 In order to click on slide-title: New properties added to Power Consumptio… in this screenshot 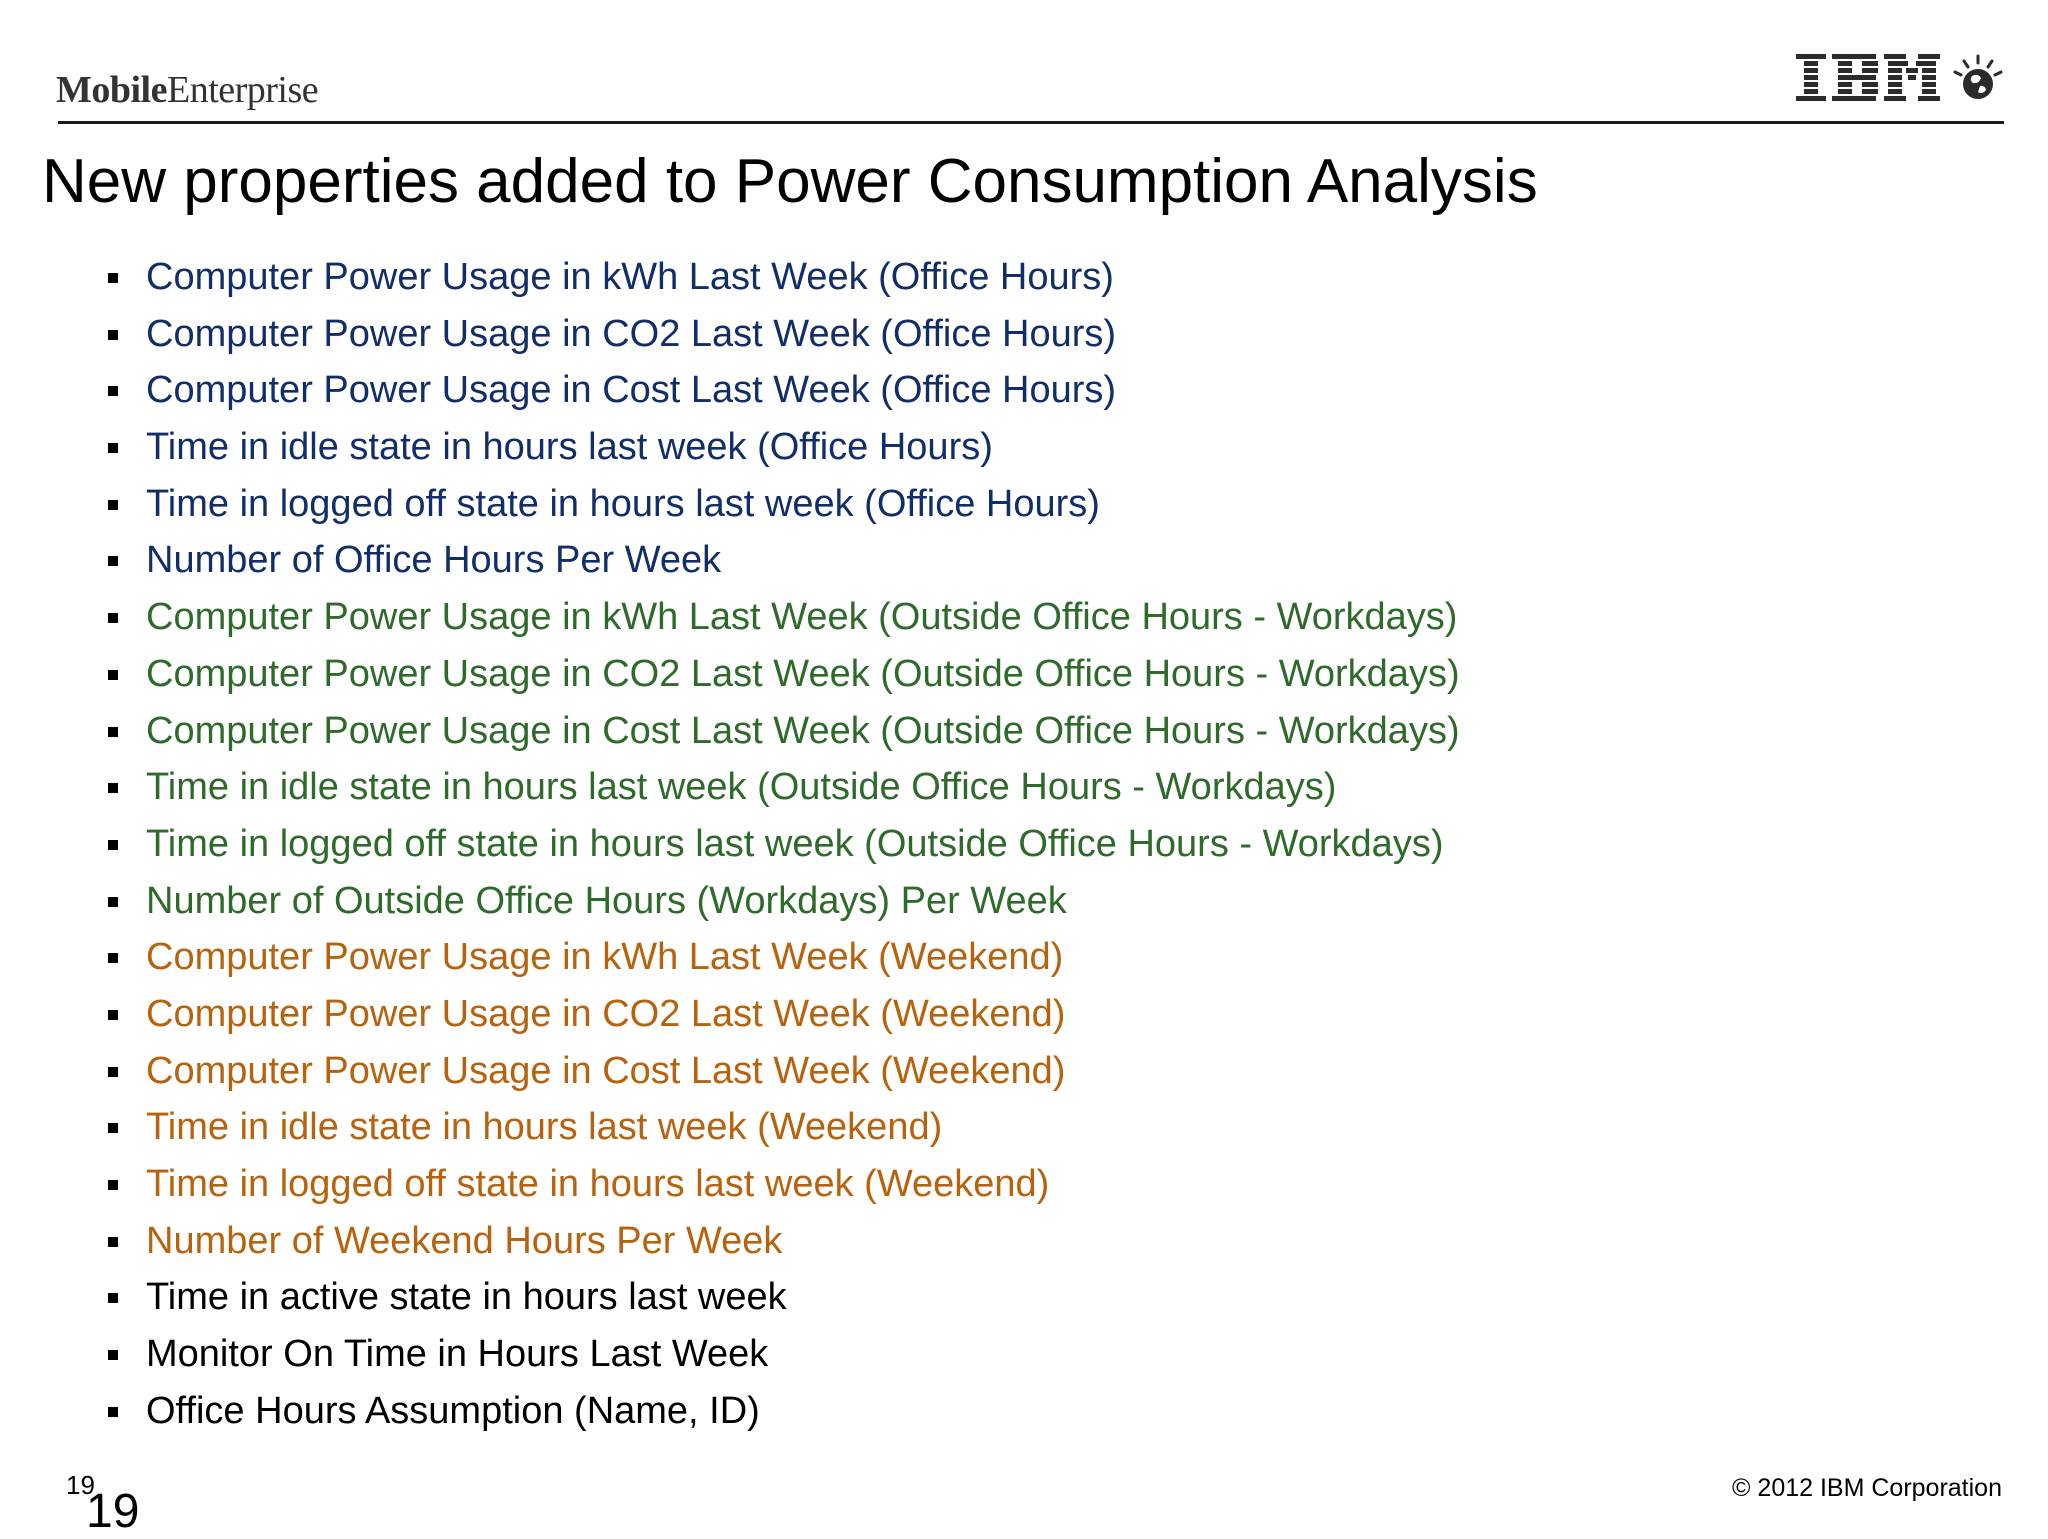, I will do `click(790, 181)`.